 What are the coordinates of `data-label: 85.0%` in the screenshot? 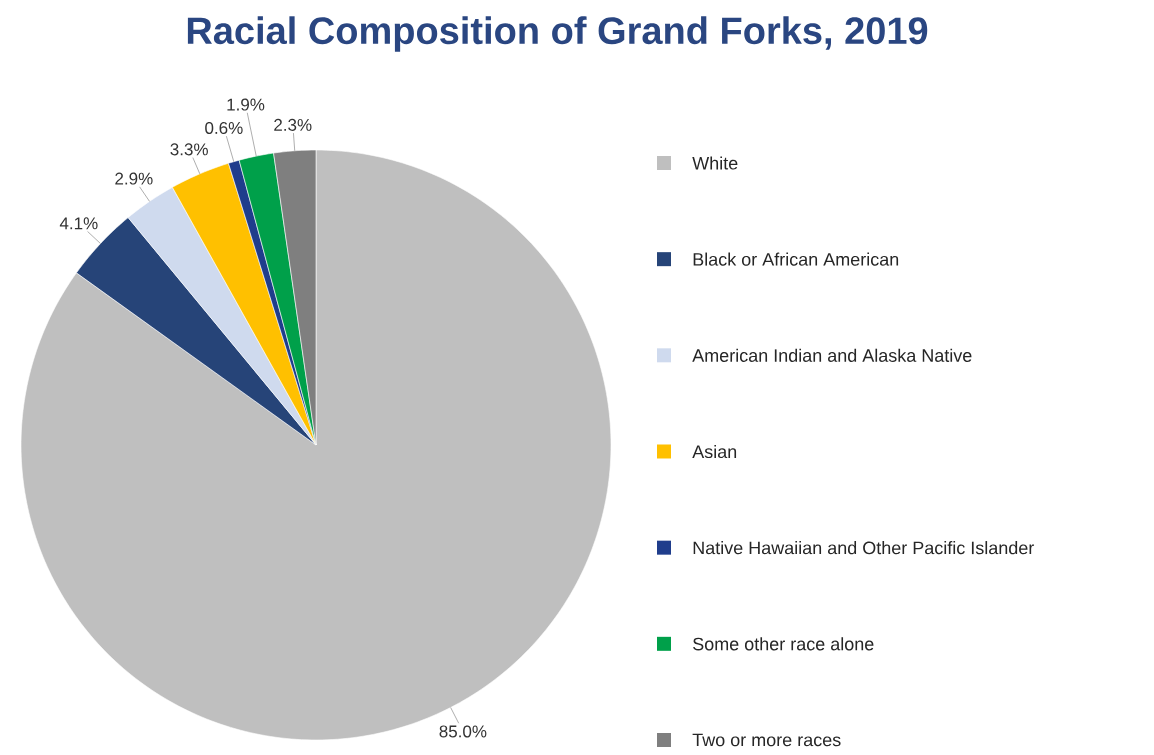 It's located at (463, 731).